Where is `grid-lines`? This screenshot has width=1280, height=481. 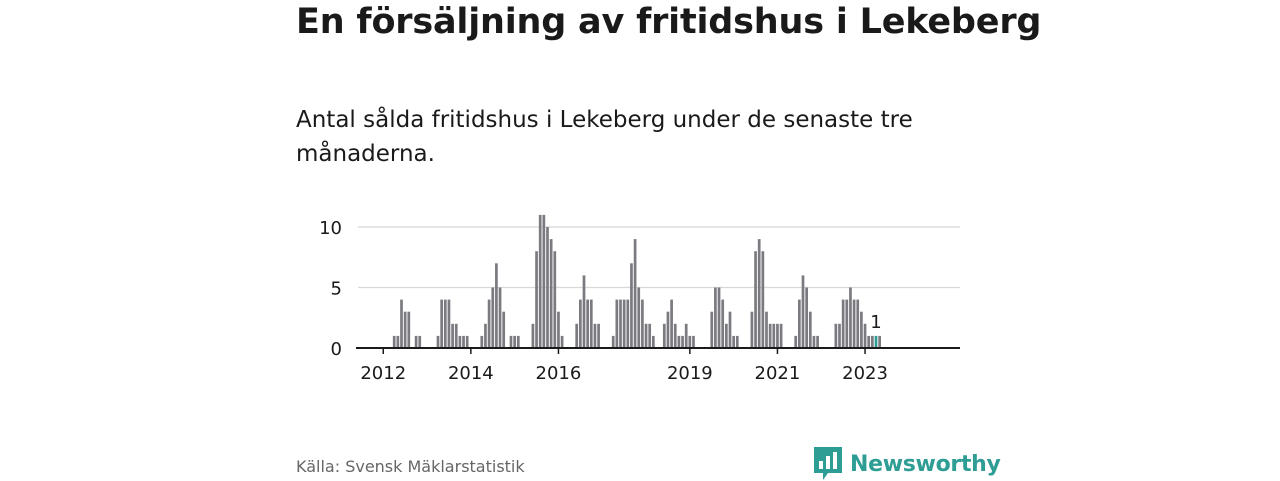 grid-lines is located at coordinates (659, 257).